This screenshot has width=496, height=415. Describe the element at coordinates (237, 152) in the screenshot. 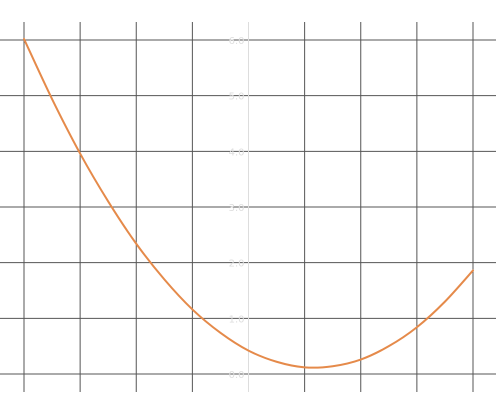

I see `y-tick-label-4: 4.0` at that location.